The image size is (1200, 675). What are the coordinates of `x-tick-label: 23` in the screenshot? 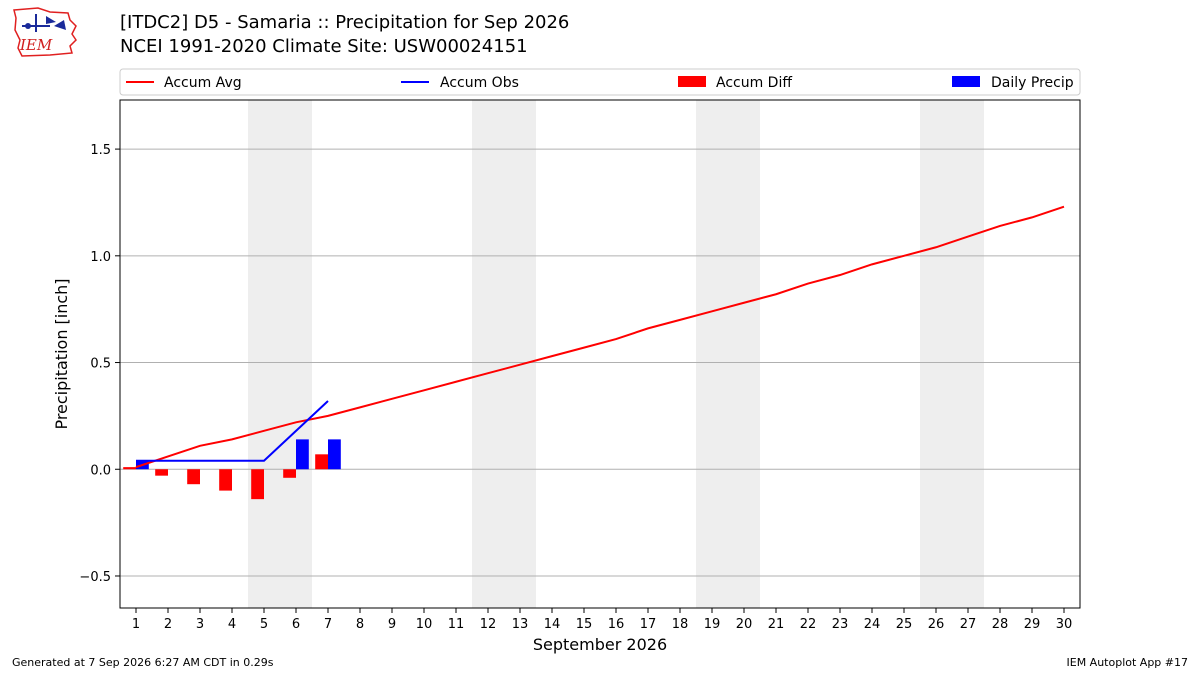 It's located at (840, 624).